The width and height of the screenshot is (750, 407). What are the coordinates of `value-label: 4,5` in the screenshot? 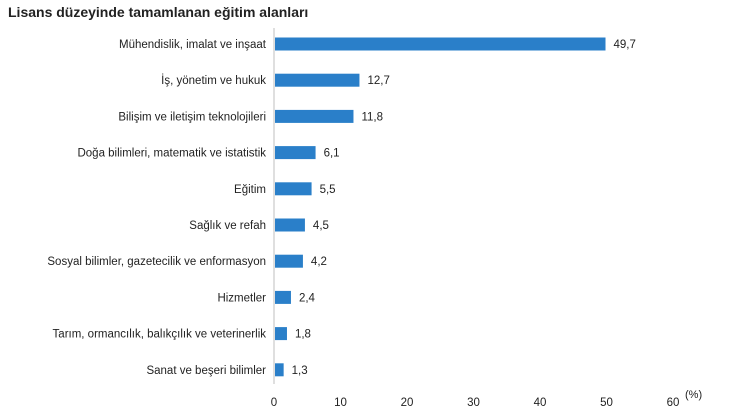 It's located at (321, 226).